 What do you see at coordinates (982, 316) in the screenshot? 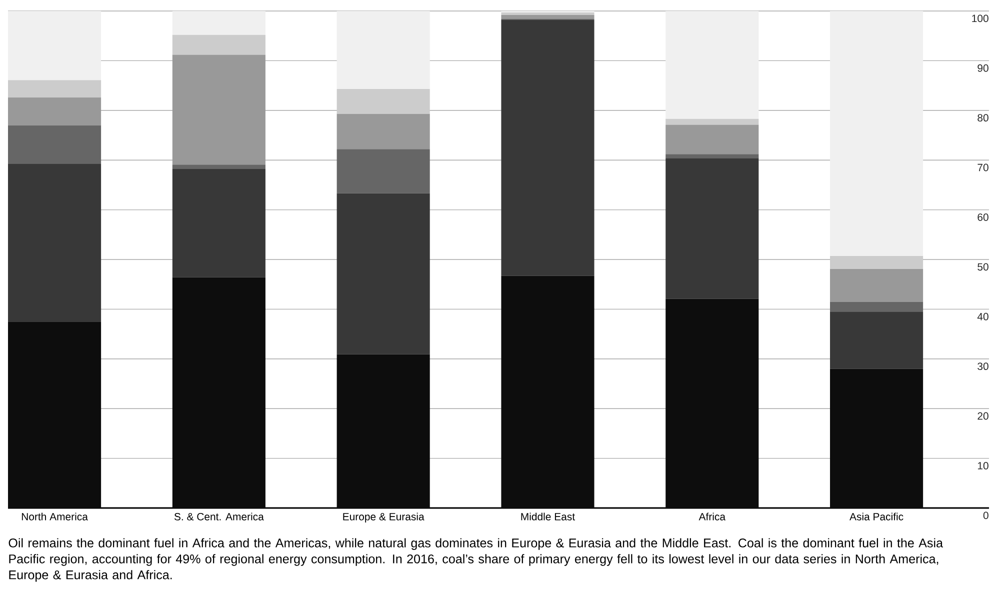
I see `y-tick-label: 40` at bounding box center [982, 316].